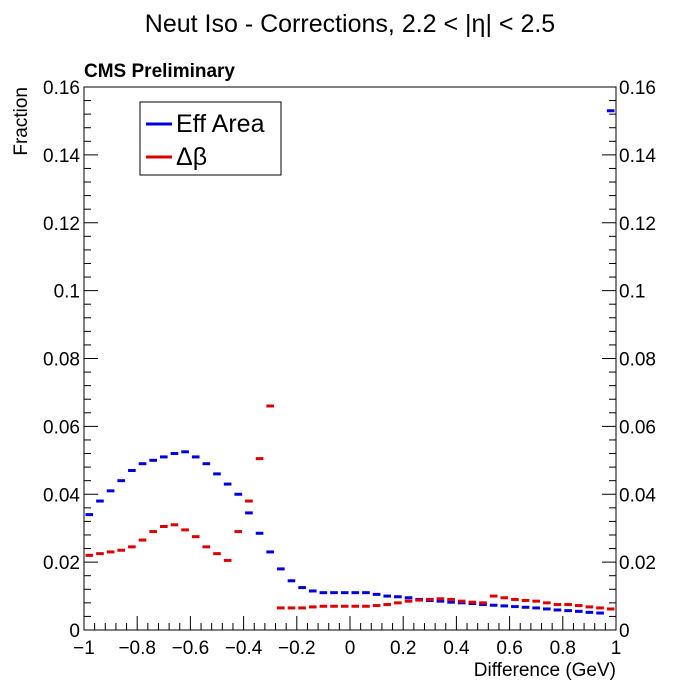 The height and width of the screenshot is (700, 700). Describe the element at coordinates (637, 427) in the screenshot. I see `y-tick-label-right: 0.06` at that location.